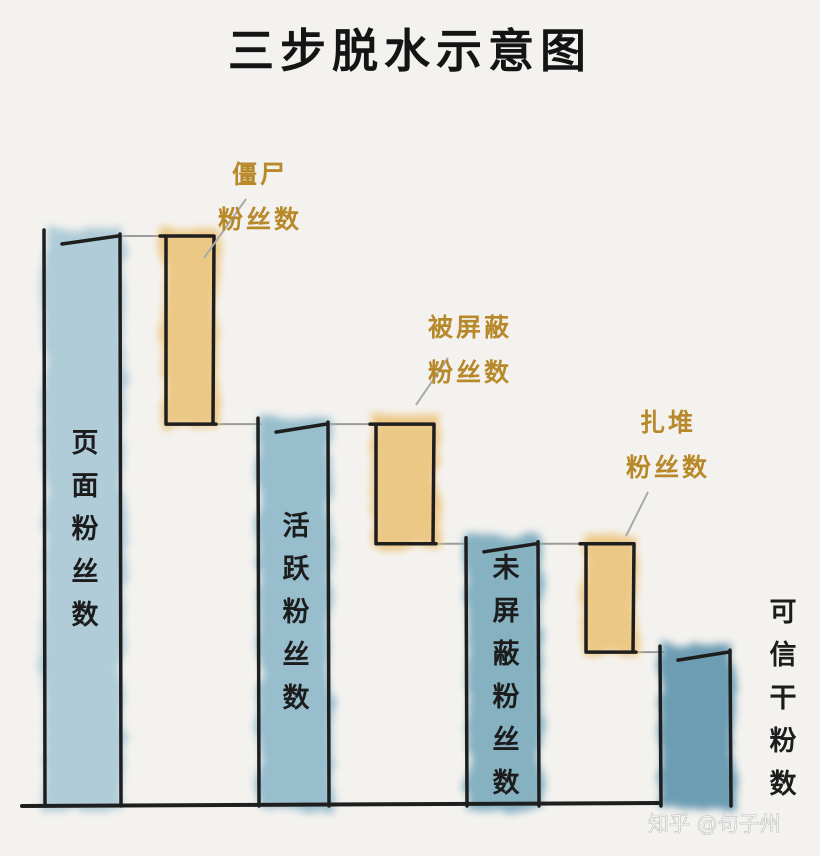 The height and width of the screenshot is (856, 820). Describe the element at coordinates (668, 445) in the screenshot. I see `callout-label: 扎堆粉丝数` at that location.